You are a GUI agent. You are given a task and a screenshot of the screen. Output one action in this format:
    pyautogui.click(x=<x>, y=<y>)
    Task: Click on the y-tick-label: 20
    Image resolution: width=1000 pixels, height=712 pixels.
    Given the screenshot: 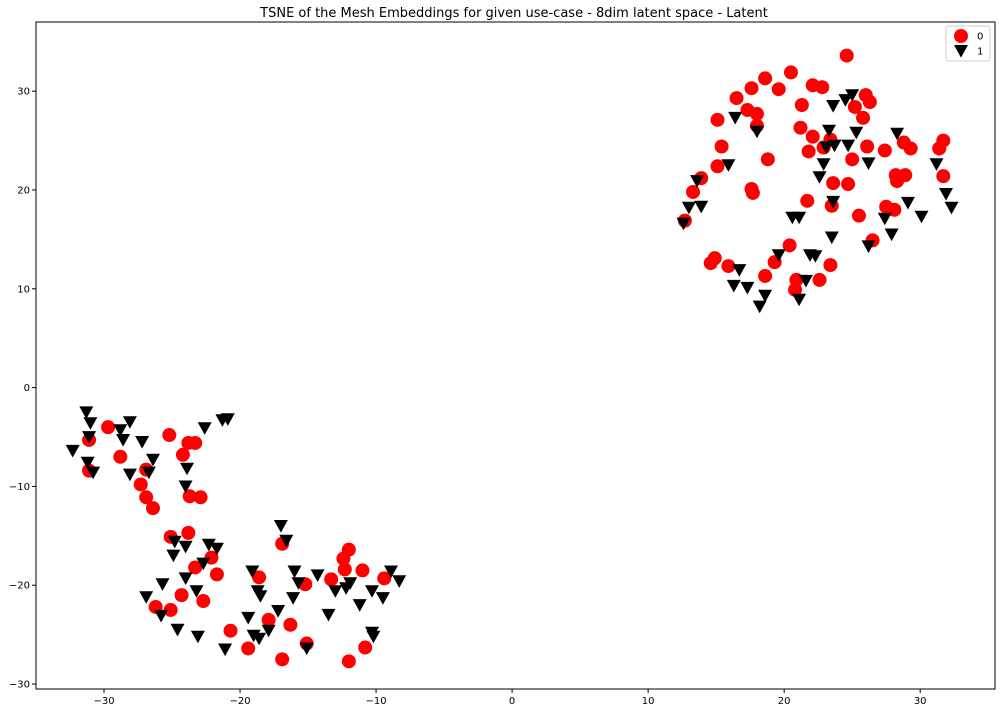 What is the action you would take?
    pyautogui.click(x=23, y=190)
    